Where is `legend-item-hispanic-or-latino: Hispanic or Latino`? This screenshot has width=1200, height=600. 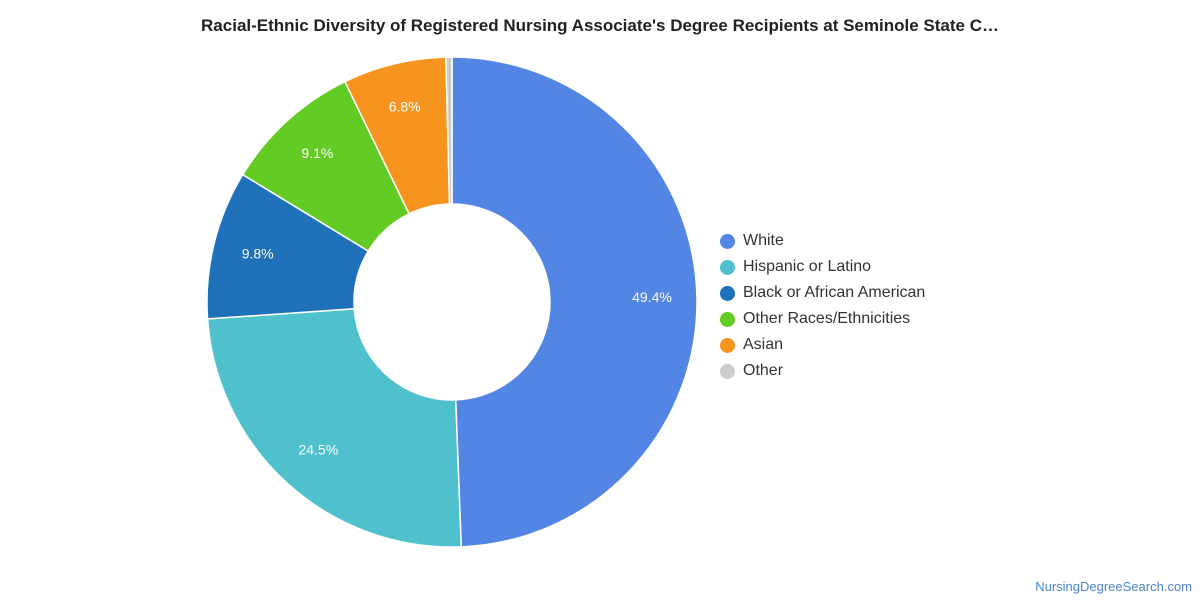 legend-item-hispanic-or-latino: Hispanic or Latino is located at coordinates (822, 267).